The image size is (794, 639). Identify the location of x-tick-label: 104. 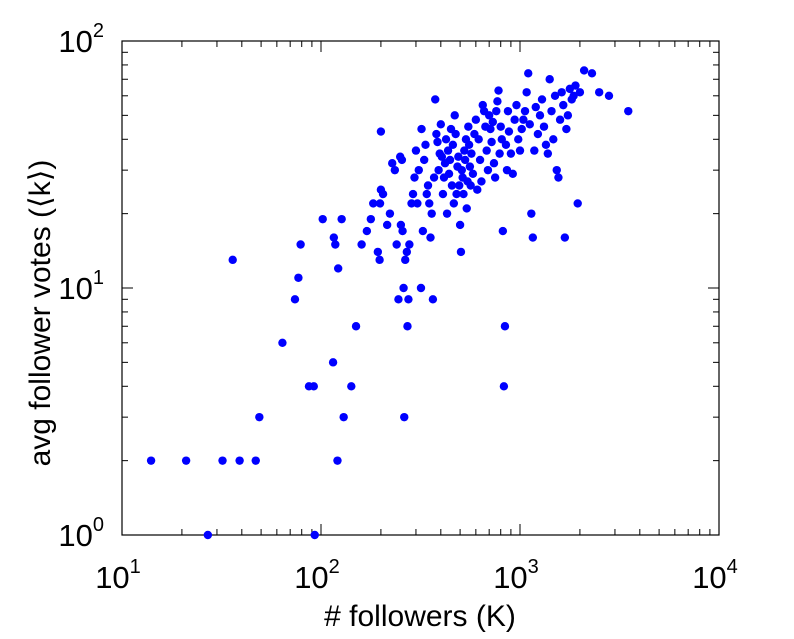
(715, 575).